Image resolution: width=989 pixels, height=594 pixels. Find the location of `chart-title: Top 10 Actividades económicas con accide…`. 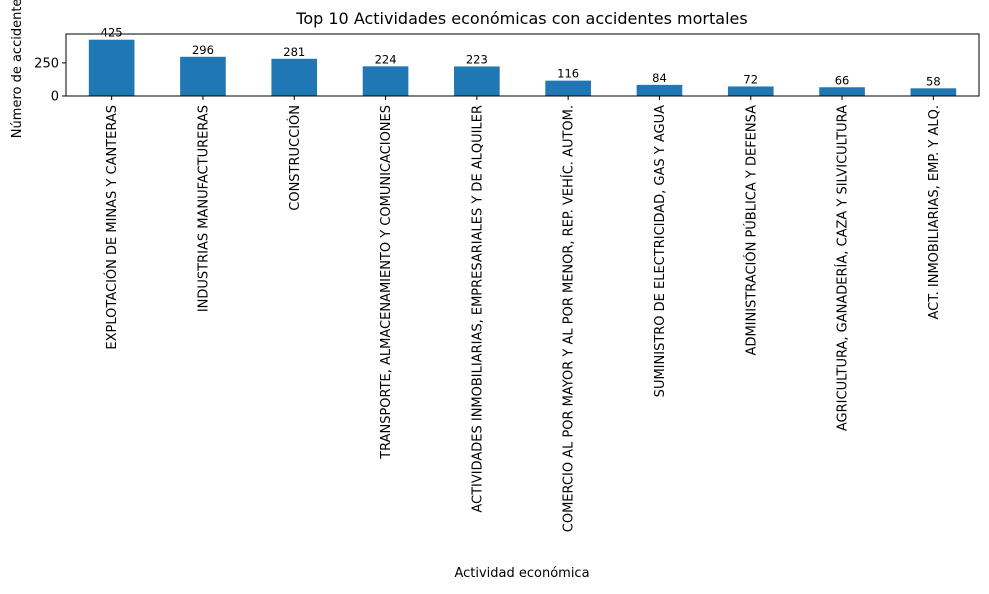

chart-title: Top 10 Actividades económicas con accide… is located at coordinates (521, 18).